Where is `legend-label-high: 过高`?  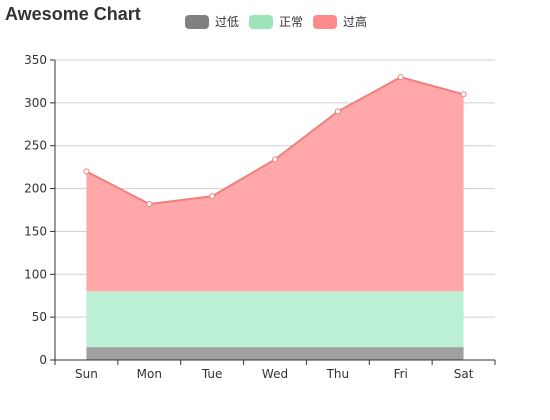 legend-label-high: 过高 is located at coordinates (355, 22).